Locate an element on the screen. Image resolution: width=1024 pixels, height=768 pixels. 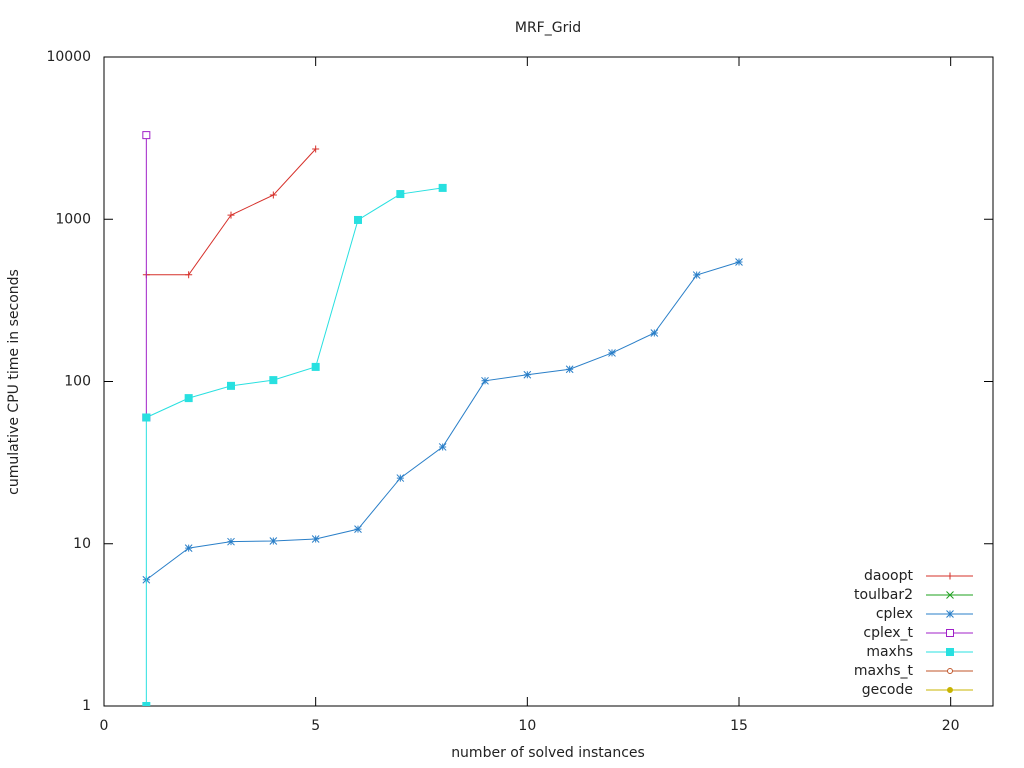
x-tick-label: 20 is located at coordinates (951, 726).